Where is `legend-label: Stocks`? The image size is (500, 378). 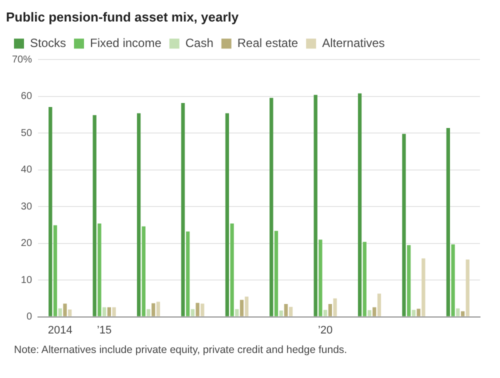 legend-label: Stocks is located at coordinates (48, 43).